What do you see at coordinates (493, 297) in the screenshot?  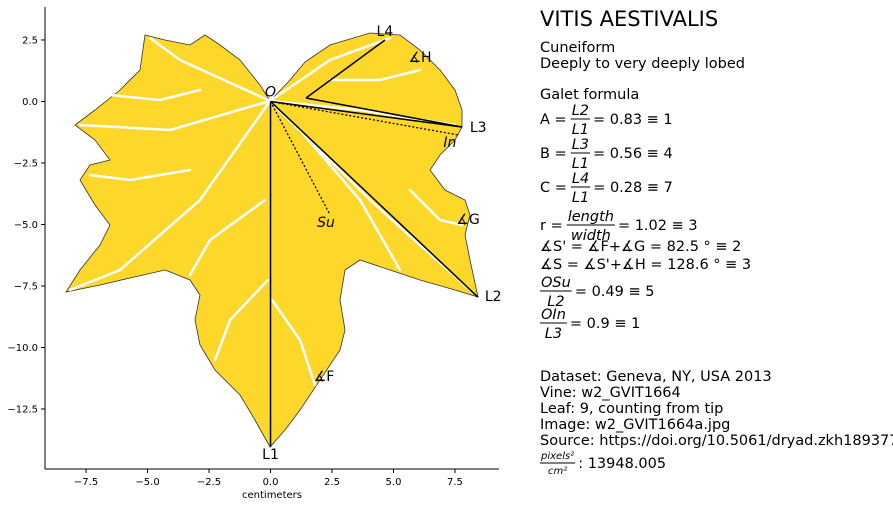 I see `landmark-label: L2` at bounding box center [493, 297].